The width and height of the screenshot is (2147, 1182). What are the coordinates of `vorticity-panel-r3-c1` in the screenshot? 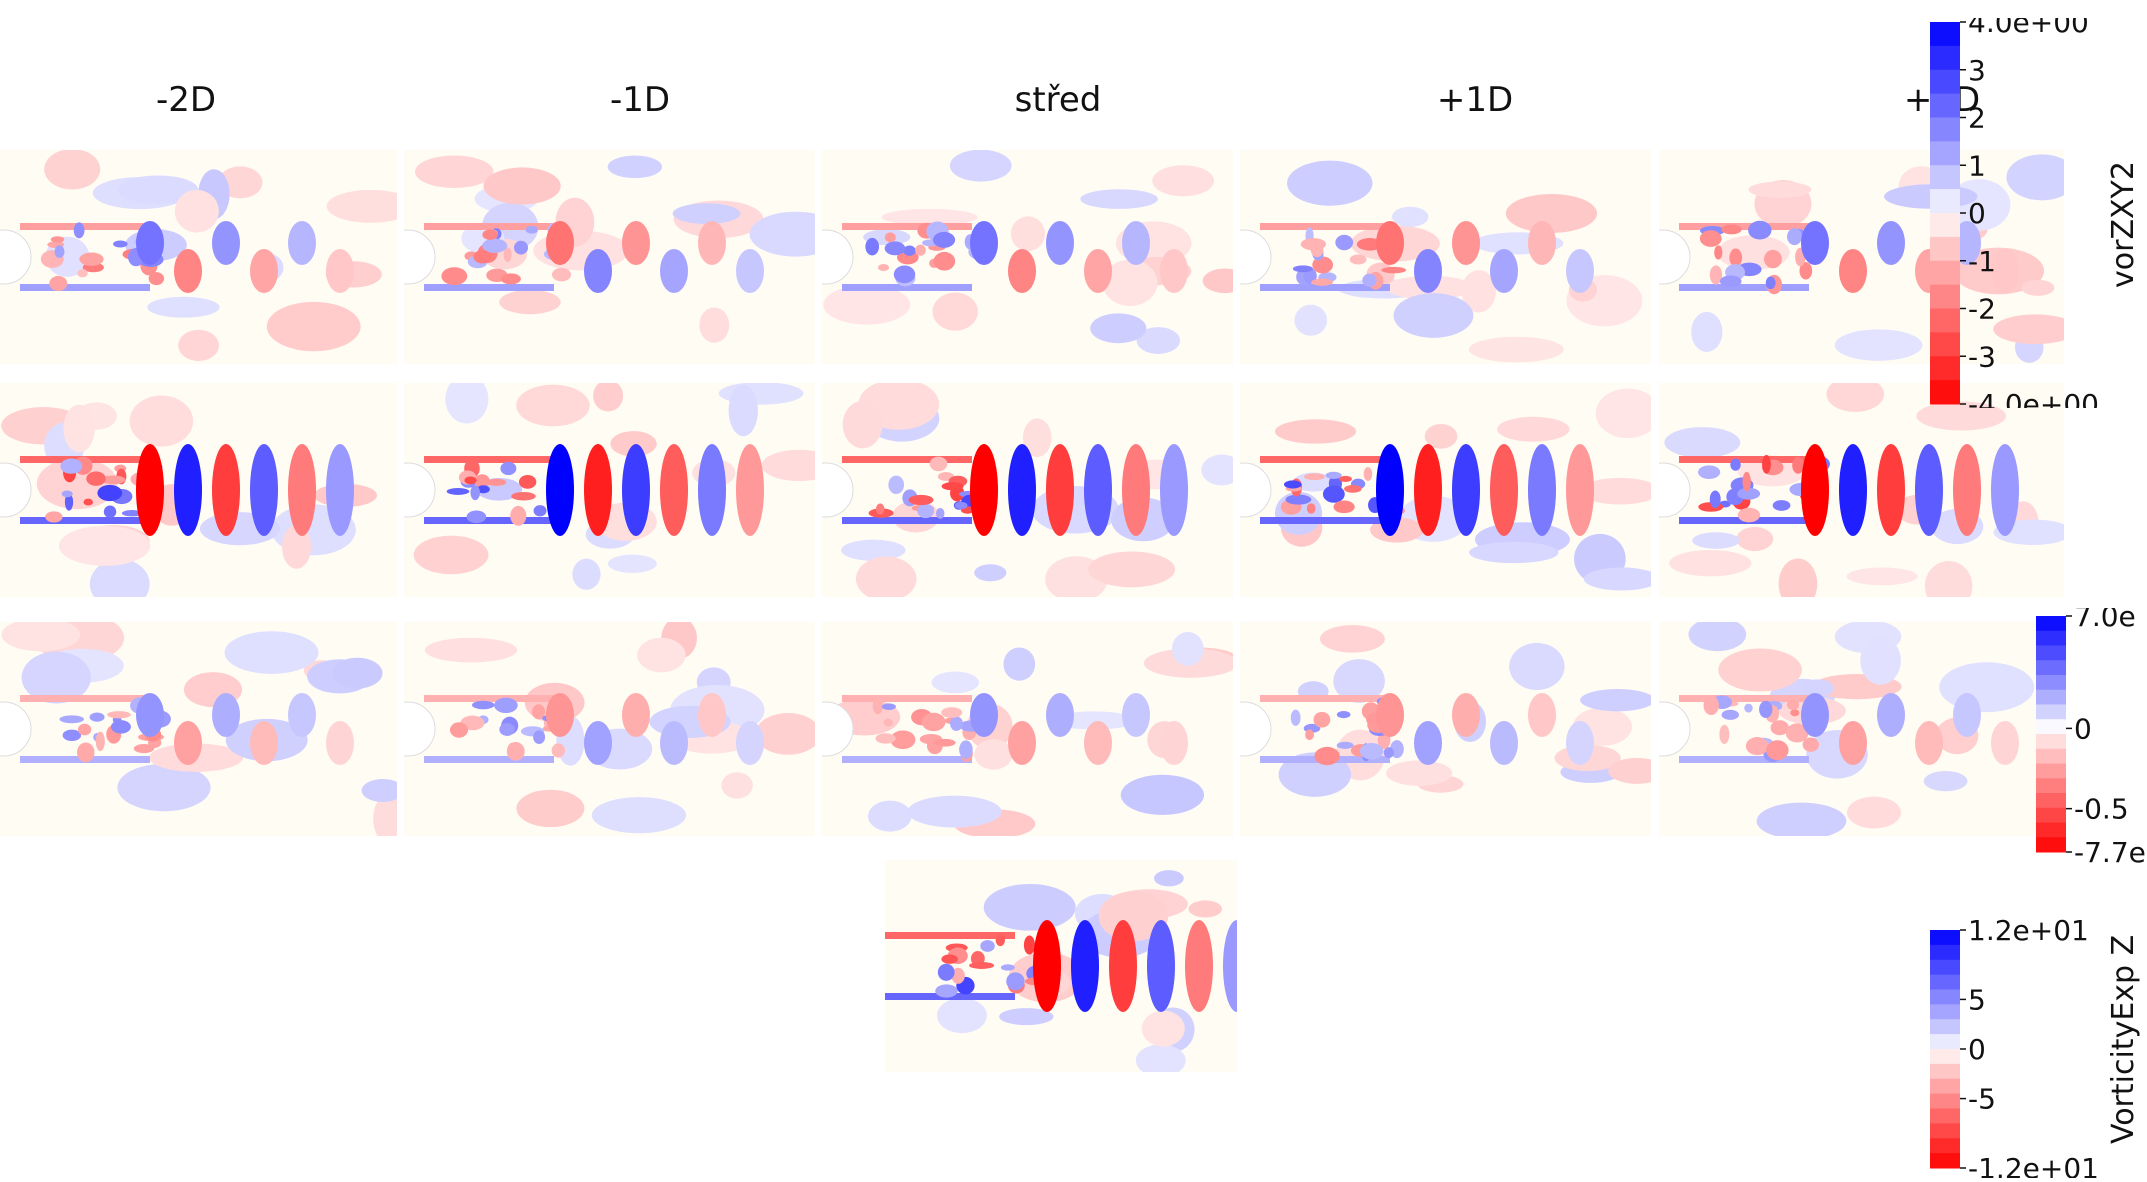 It's located at (198, 729).